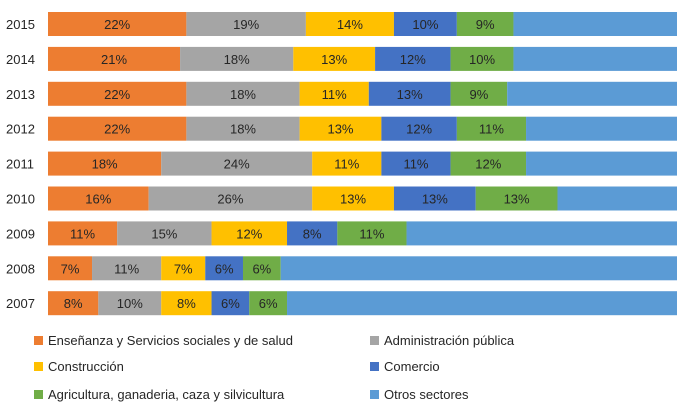 This screenshot has width=683, height=409. Describe the element at coordinates (20, 94) in the screenshot. I see `year-tick-label: 2013` at that location.